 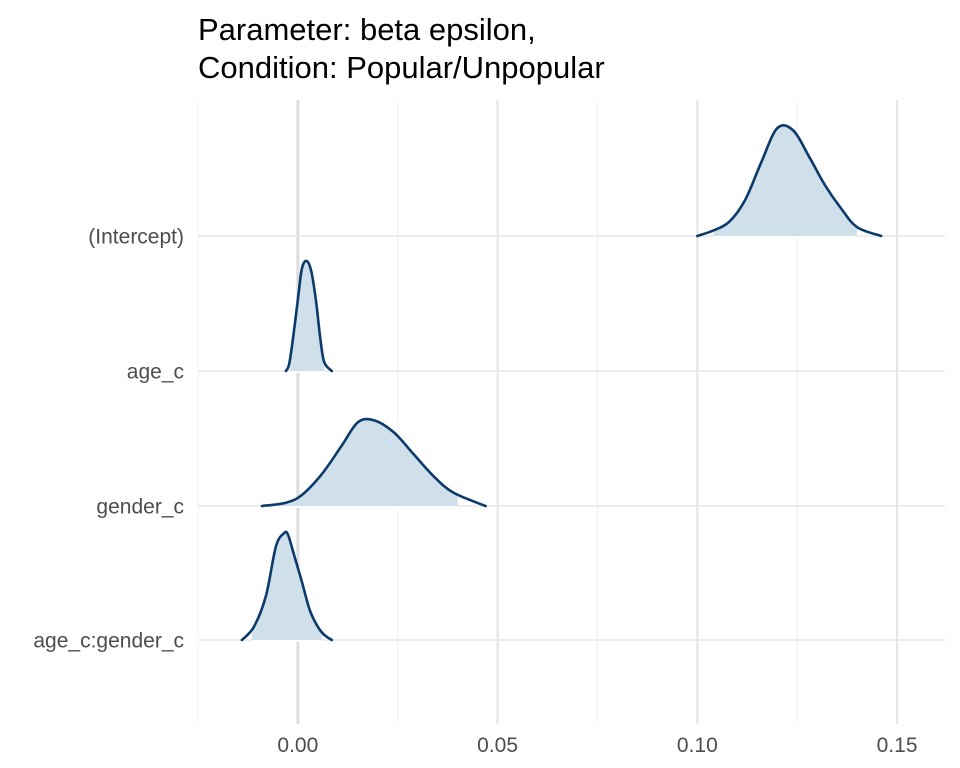 I want to click on x-tick-label: 0.15, so click(x=897, y=745).